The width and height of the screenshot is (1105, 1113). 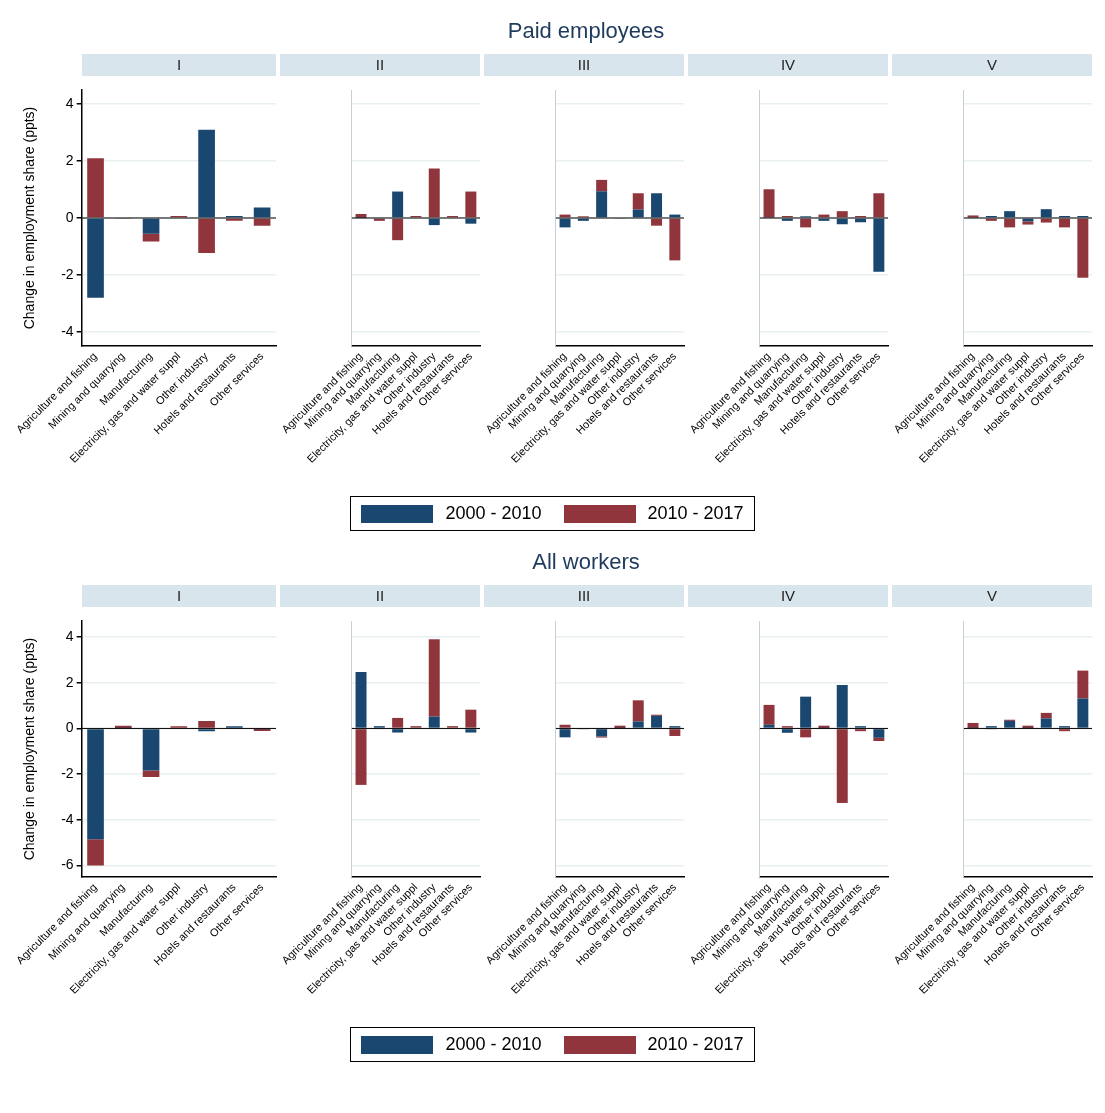 What do you see at coordinates (586, 31) in the screenshot?
I see `chart-title: Paid employees` at bounding box center [586, 31].